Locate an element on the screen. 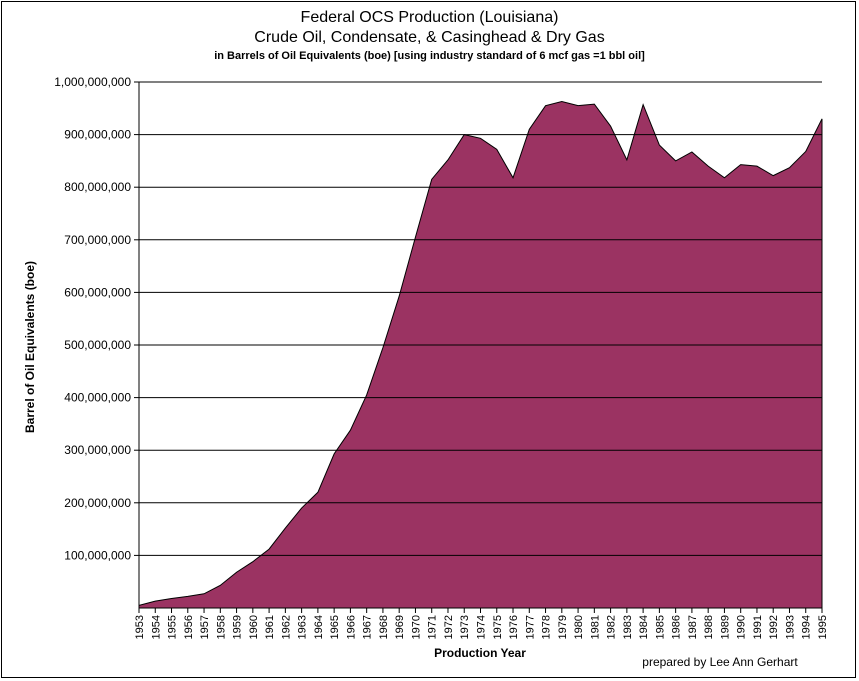  y-axis-label: Barrel of Oil Equivalents (boe) is located at coordinates (30, 347).